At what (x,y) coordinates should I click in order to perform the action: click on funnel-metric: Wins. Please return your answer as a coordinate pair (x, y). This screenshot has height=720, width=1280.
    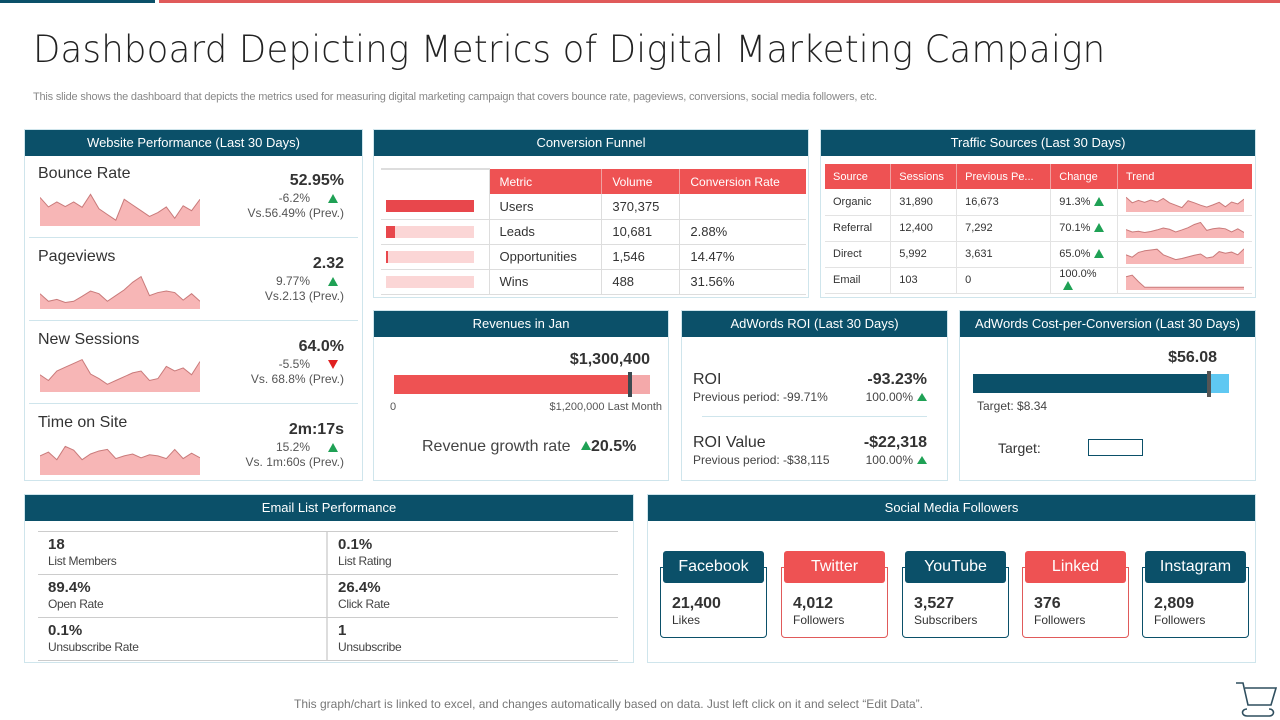
    Looking at the image, I should click on (546, 282).